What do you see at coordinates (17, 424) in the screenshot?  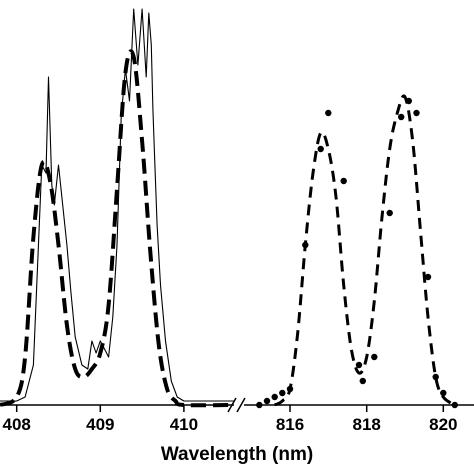 I see `x-tick-label: 408` at bounding box center [17, 424].